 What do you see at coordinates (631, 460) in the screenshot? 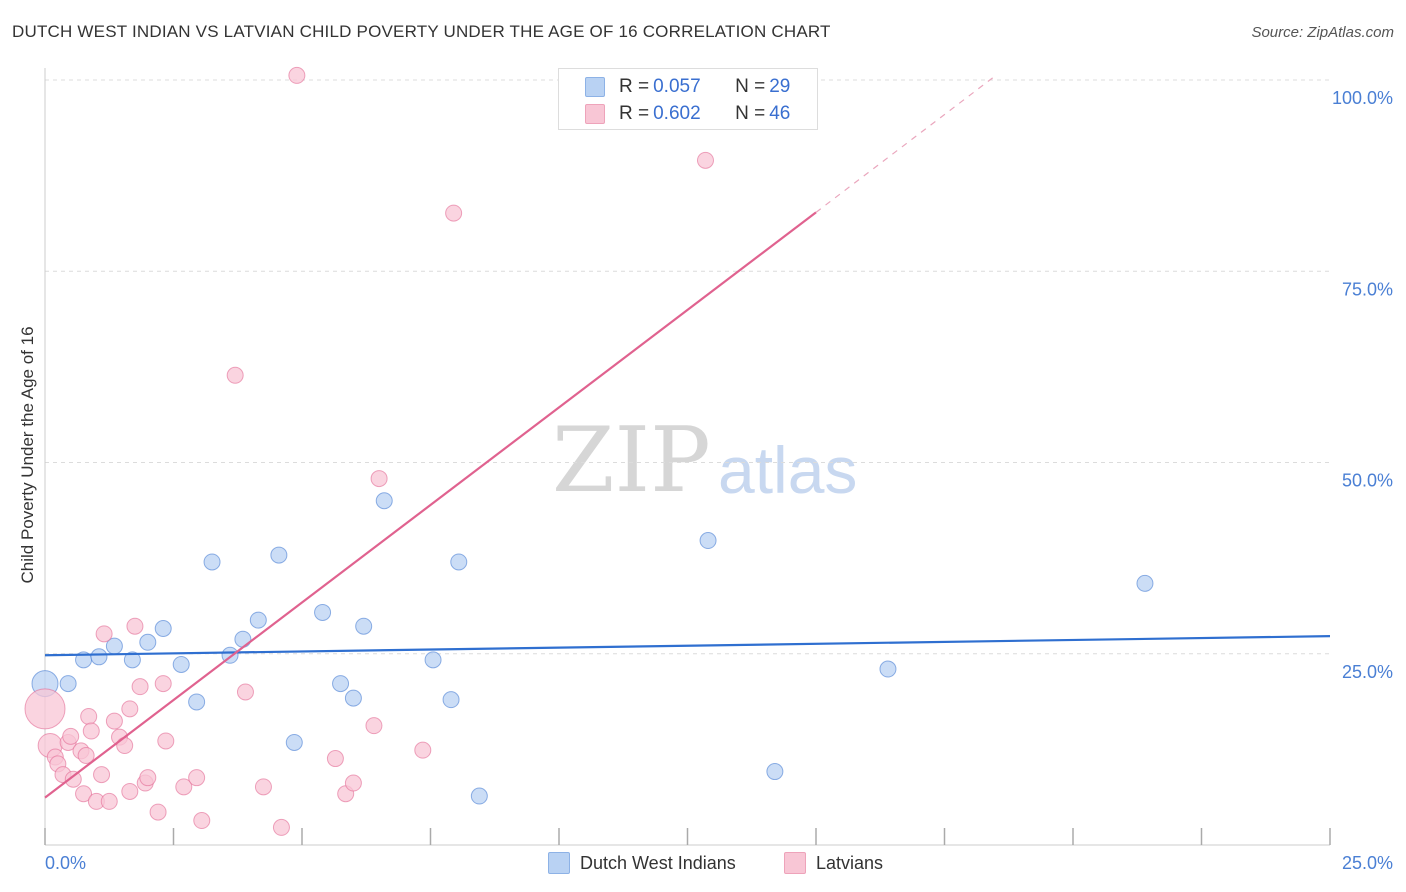
I see `watermark-zip: ZIP` at bounding box center [631, 460].